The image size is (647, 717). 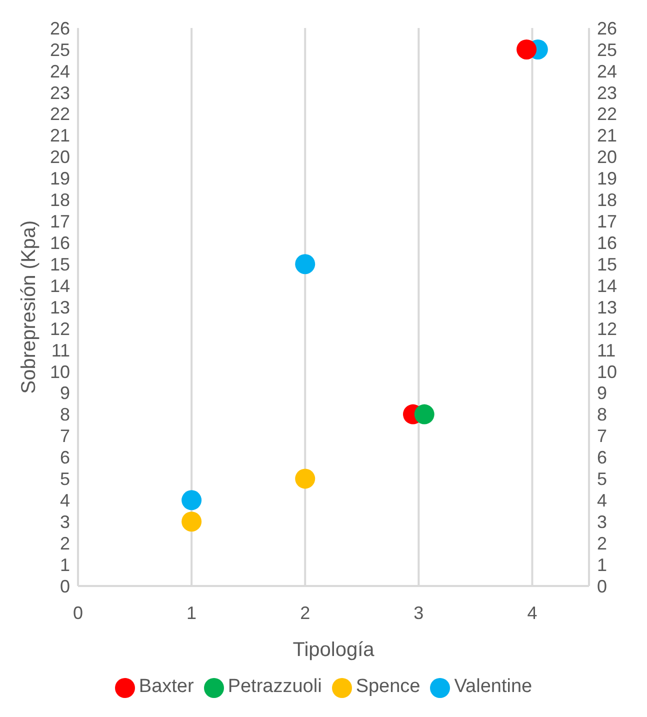 What do you see at coordinates (60, 114) in the screenshot?
I see `y-tick-label: 22` at bounding box center [60, 114].